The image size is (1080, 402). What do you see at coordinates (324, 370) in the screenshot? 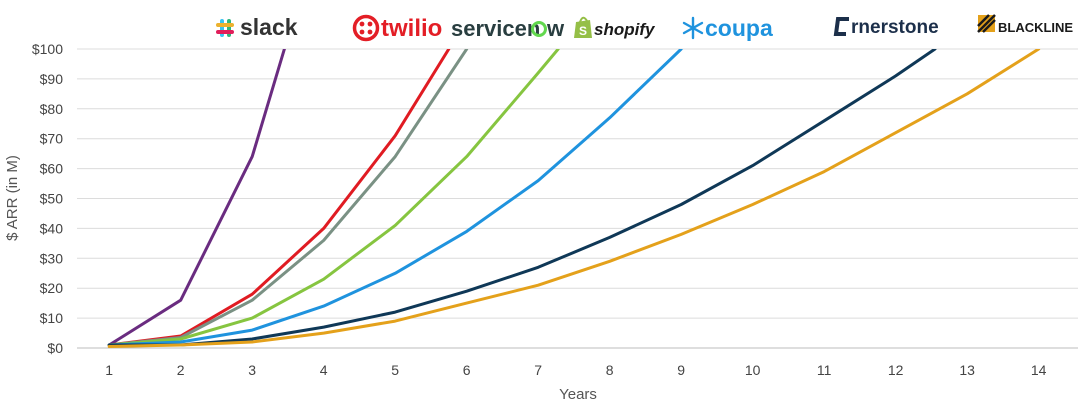
I see `x-tick-label: 4` at bounding box center [324, 370].